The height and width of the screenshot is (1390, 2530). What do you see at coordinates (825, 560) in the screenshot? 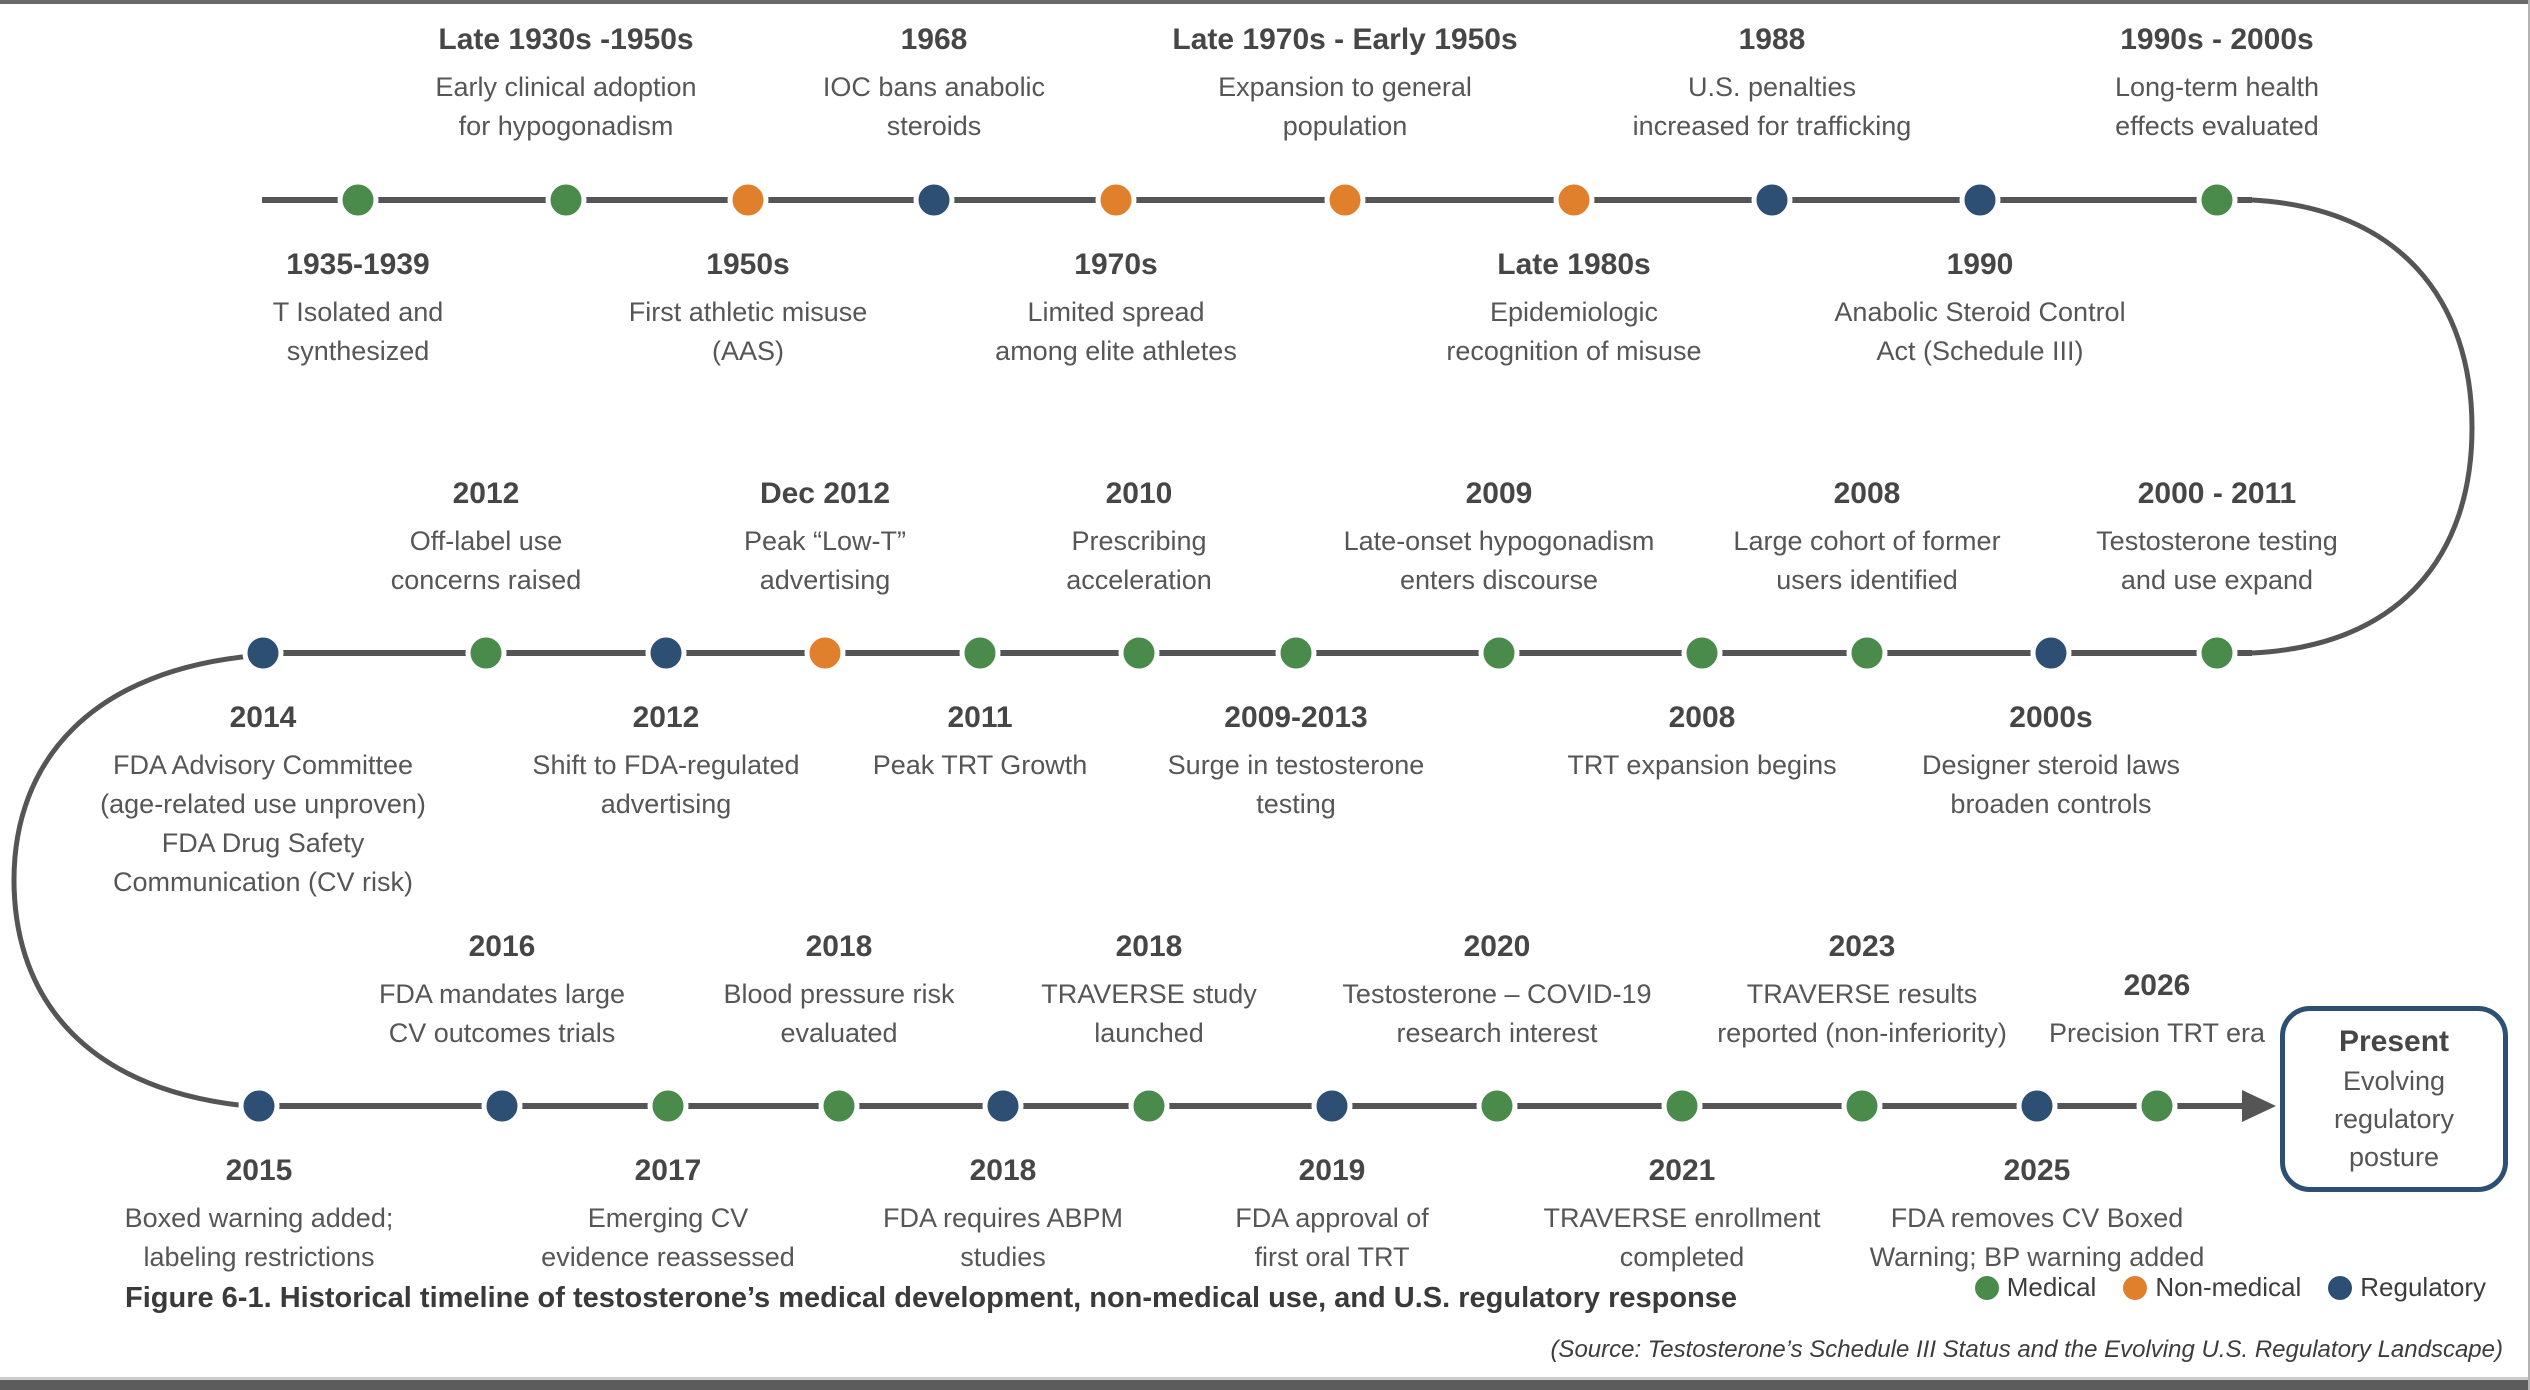
I see `event-desc: Peak “Low-T” advertising` at bounding box center [825, 560].